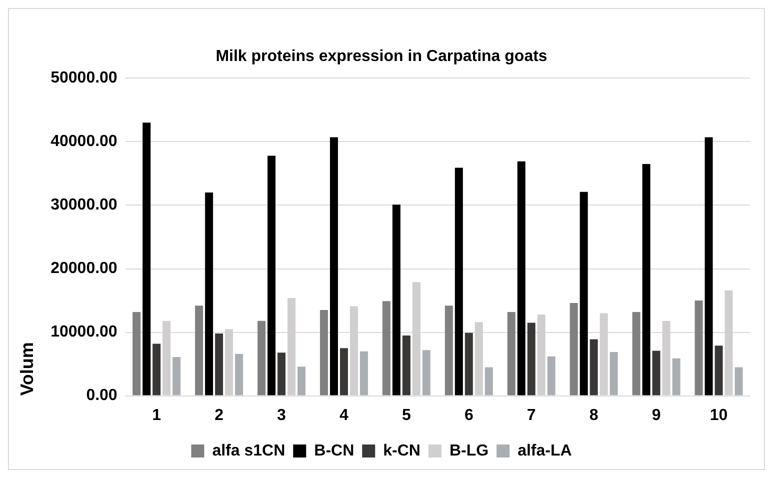  What do you see at coordinates (401, 451) in the screenshot?
I see `legend-label: k-CN` at bounding box center [401, 451].